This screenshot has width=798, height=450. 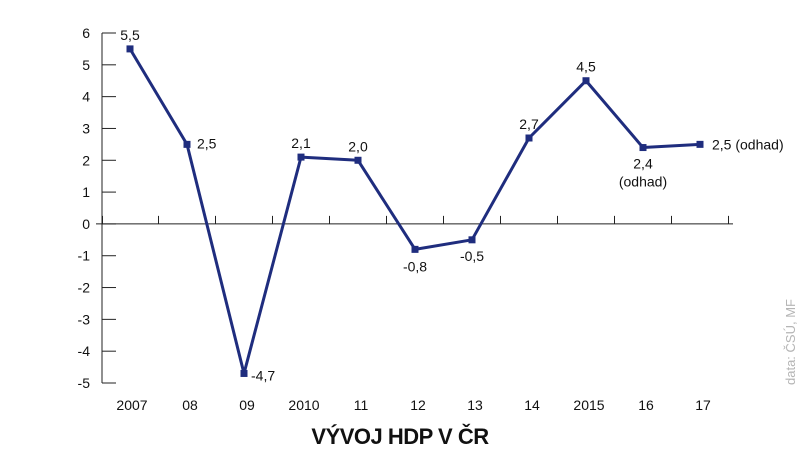 I want to click on x-tick-label: 14, so click(x=532, y=405).